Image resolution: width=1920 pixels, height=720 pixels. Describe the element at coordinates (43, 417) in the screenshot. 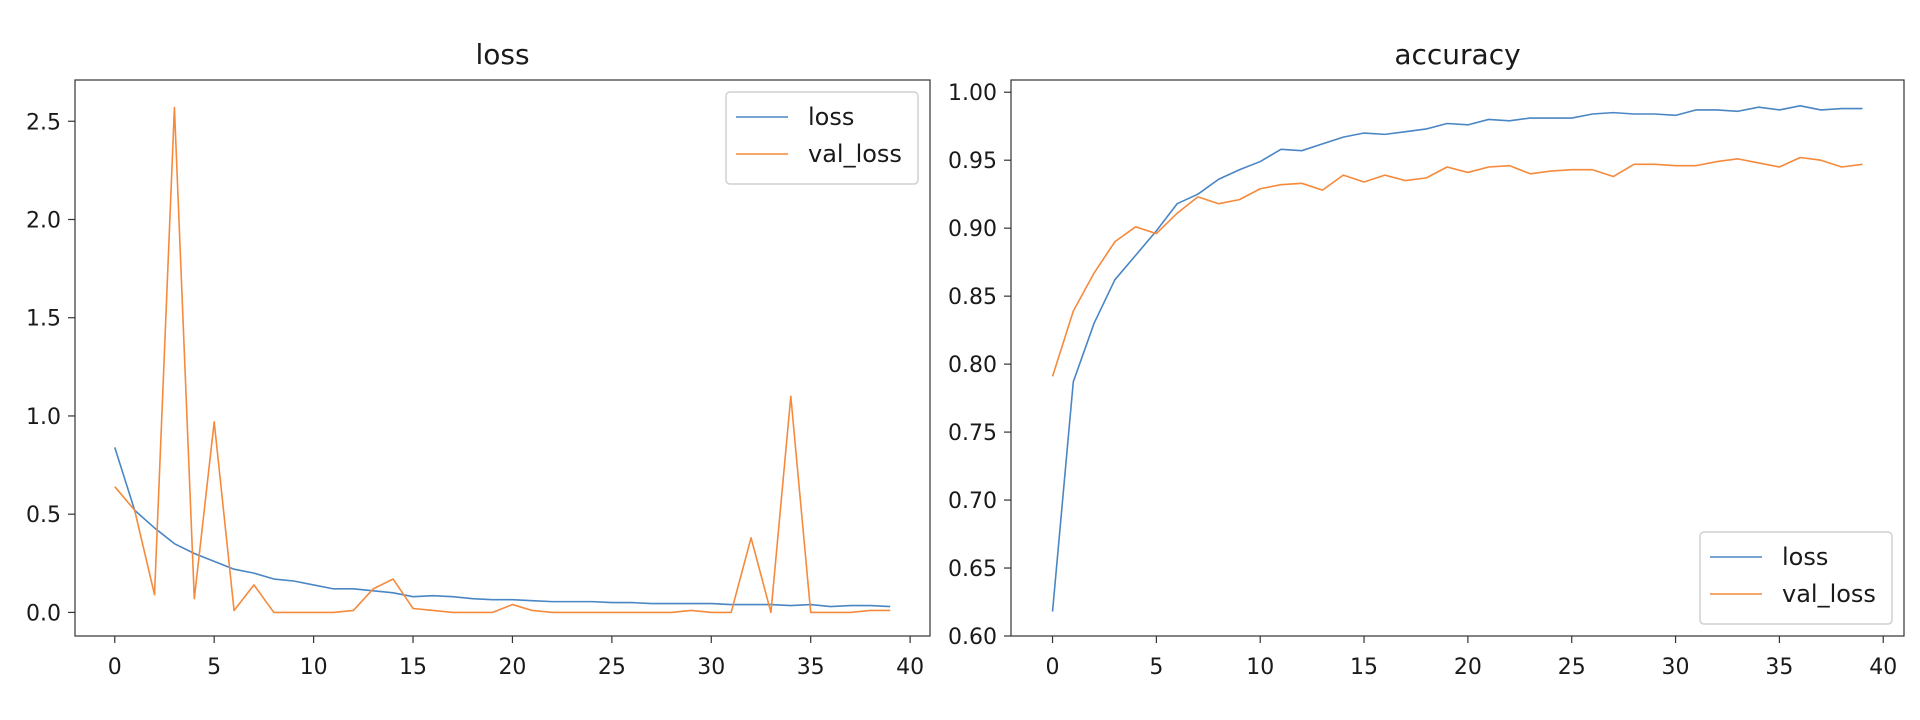

I see `y-tick-label: 1.0` at that location.